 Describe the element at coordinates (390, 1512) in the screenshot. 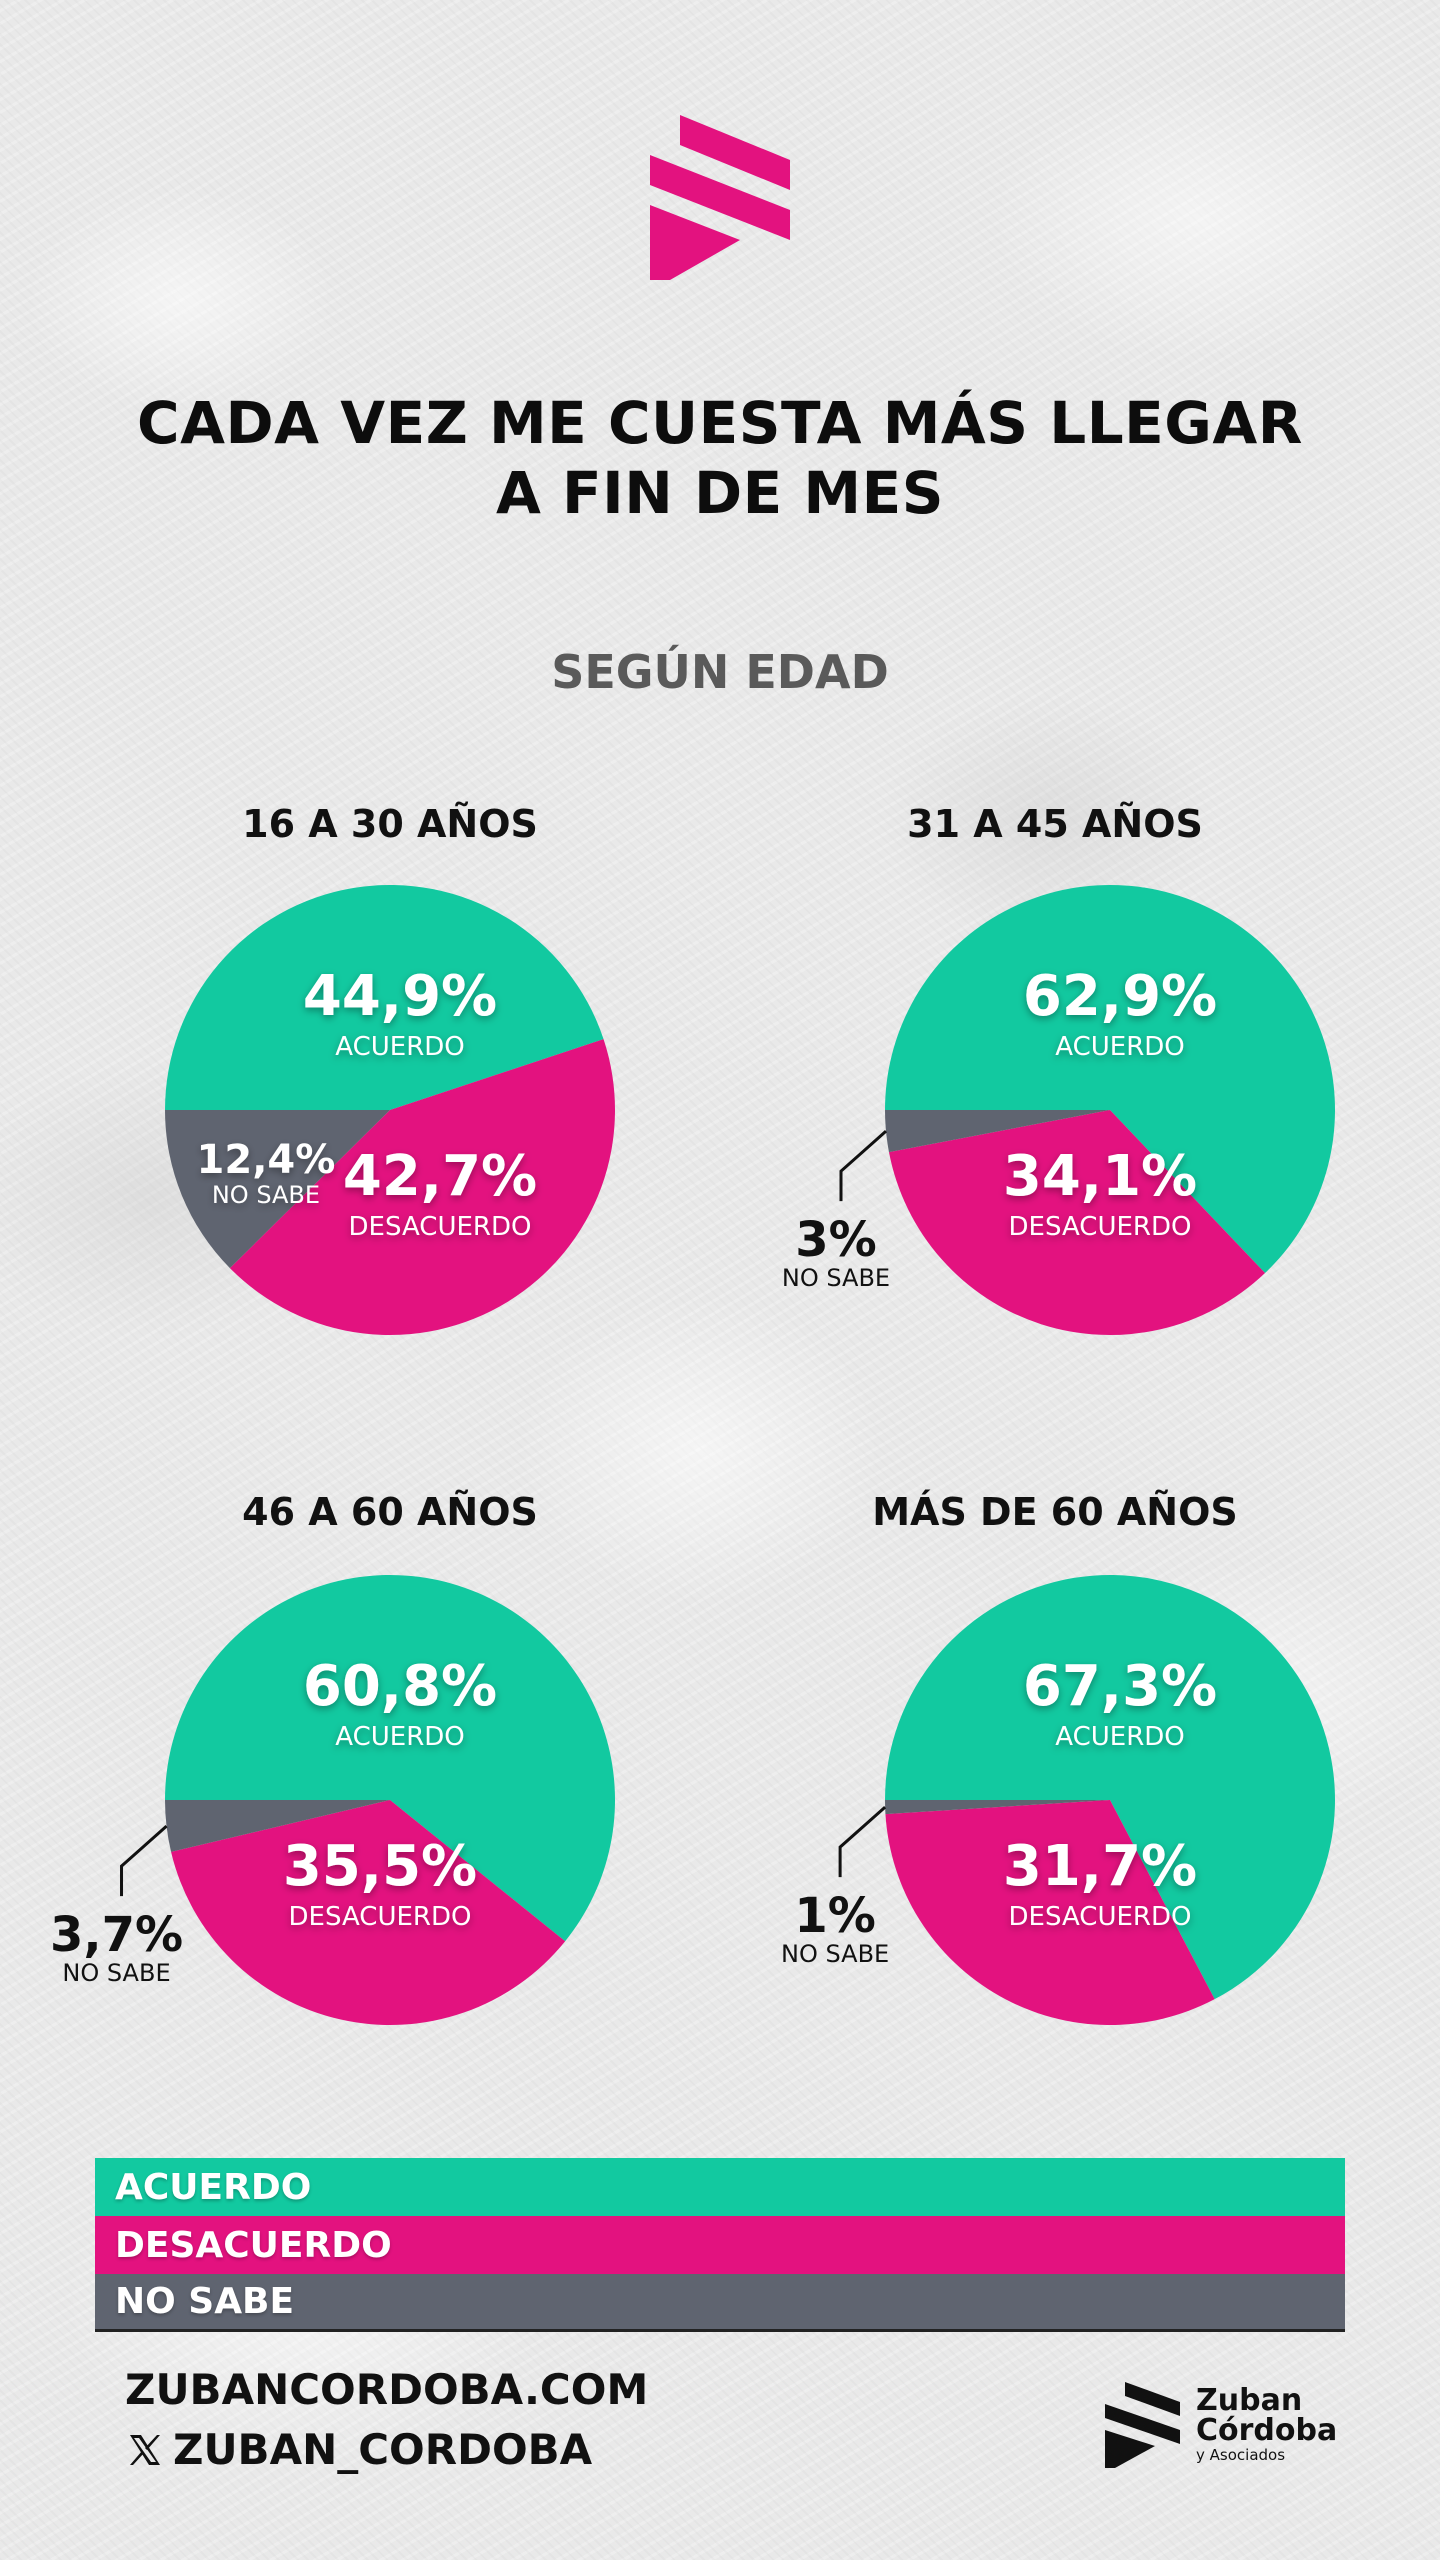

I see `chart-title-46-60: 46 A 60 AÑOS` at that location.